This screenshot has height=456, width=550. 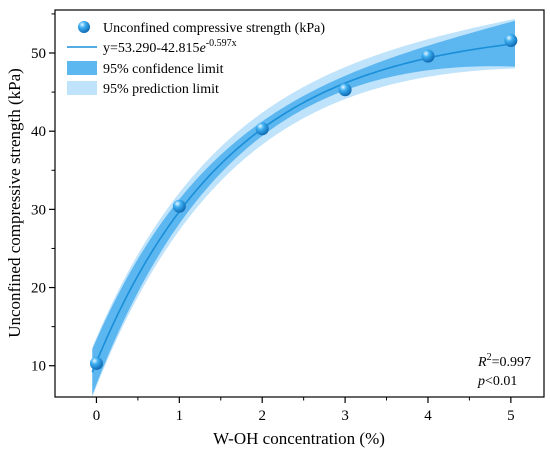 What do you see at coordinates (38, 367) in the screenshot?
I see `y-tick-label: 10` at bounding box center [38, 367].